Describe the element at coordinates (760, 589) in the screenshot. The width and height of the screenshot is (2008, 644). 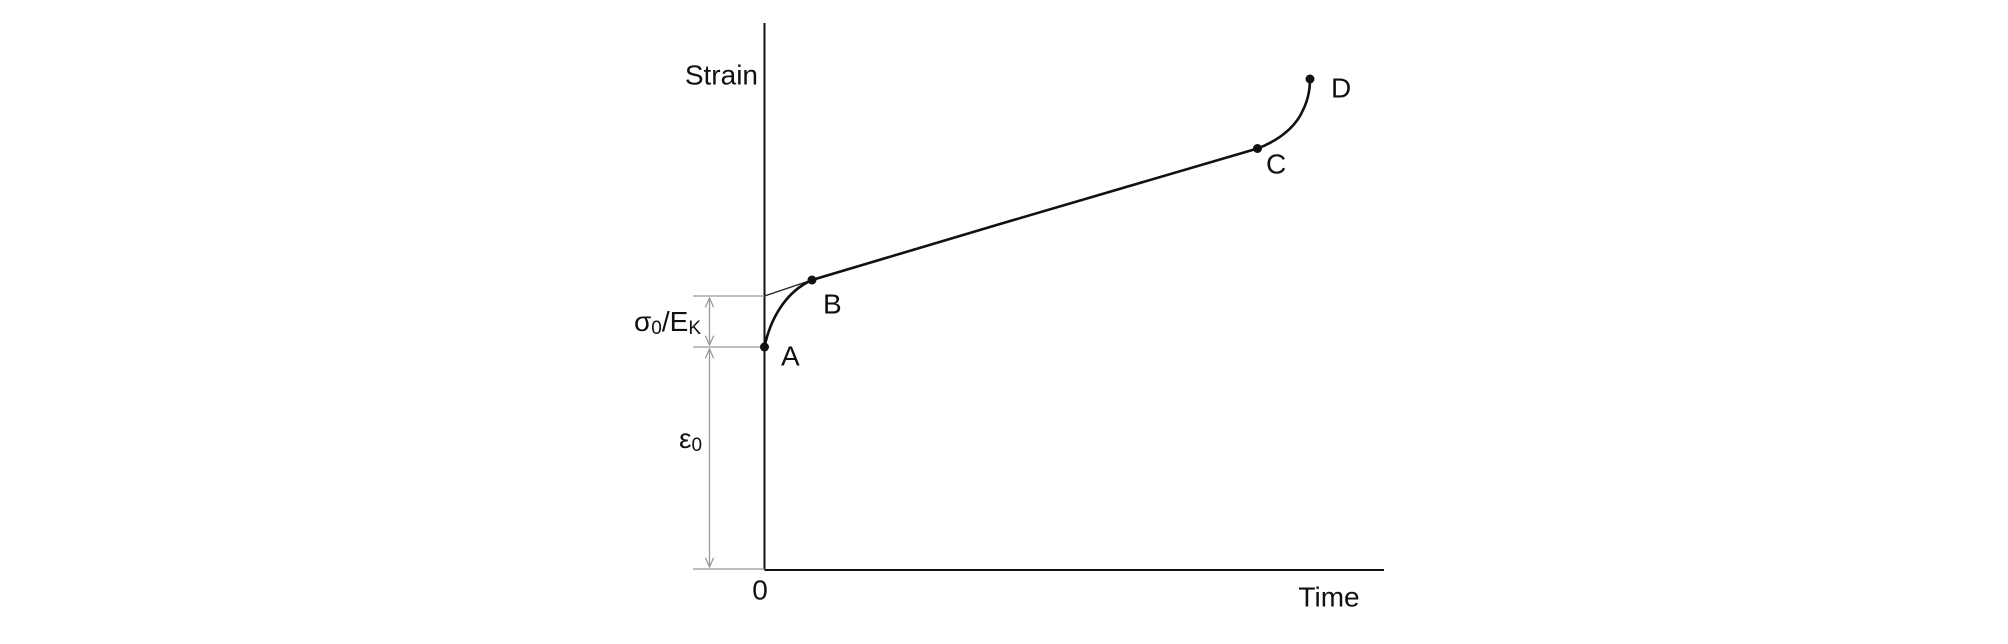
I see `origin-label: 0` at that location.